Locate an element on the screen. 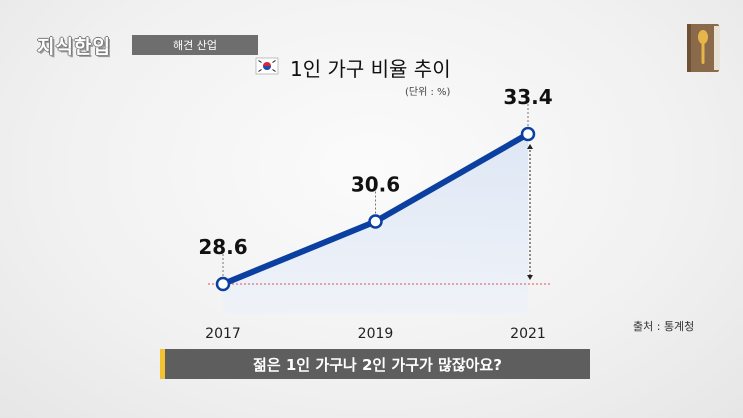  data-point-2017 is located at coordinates (223, 284).